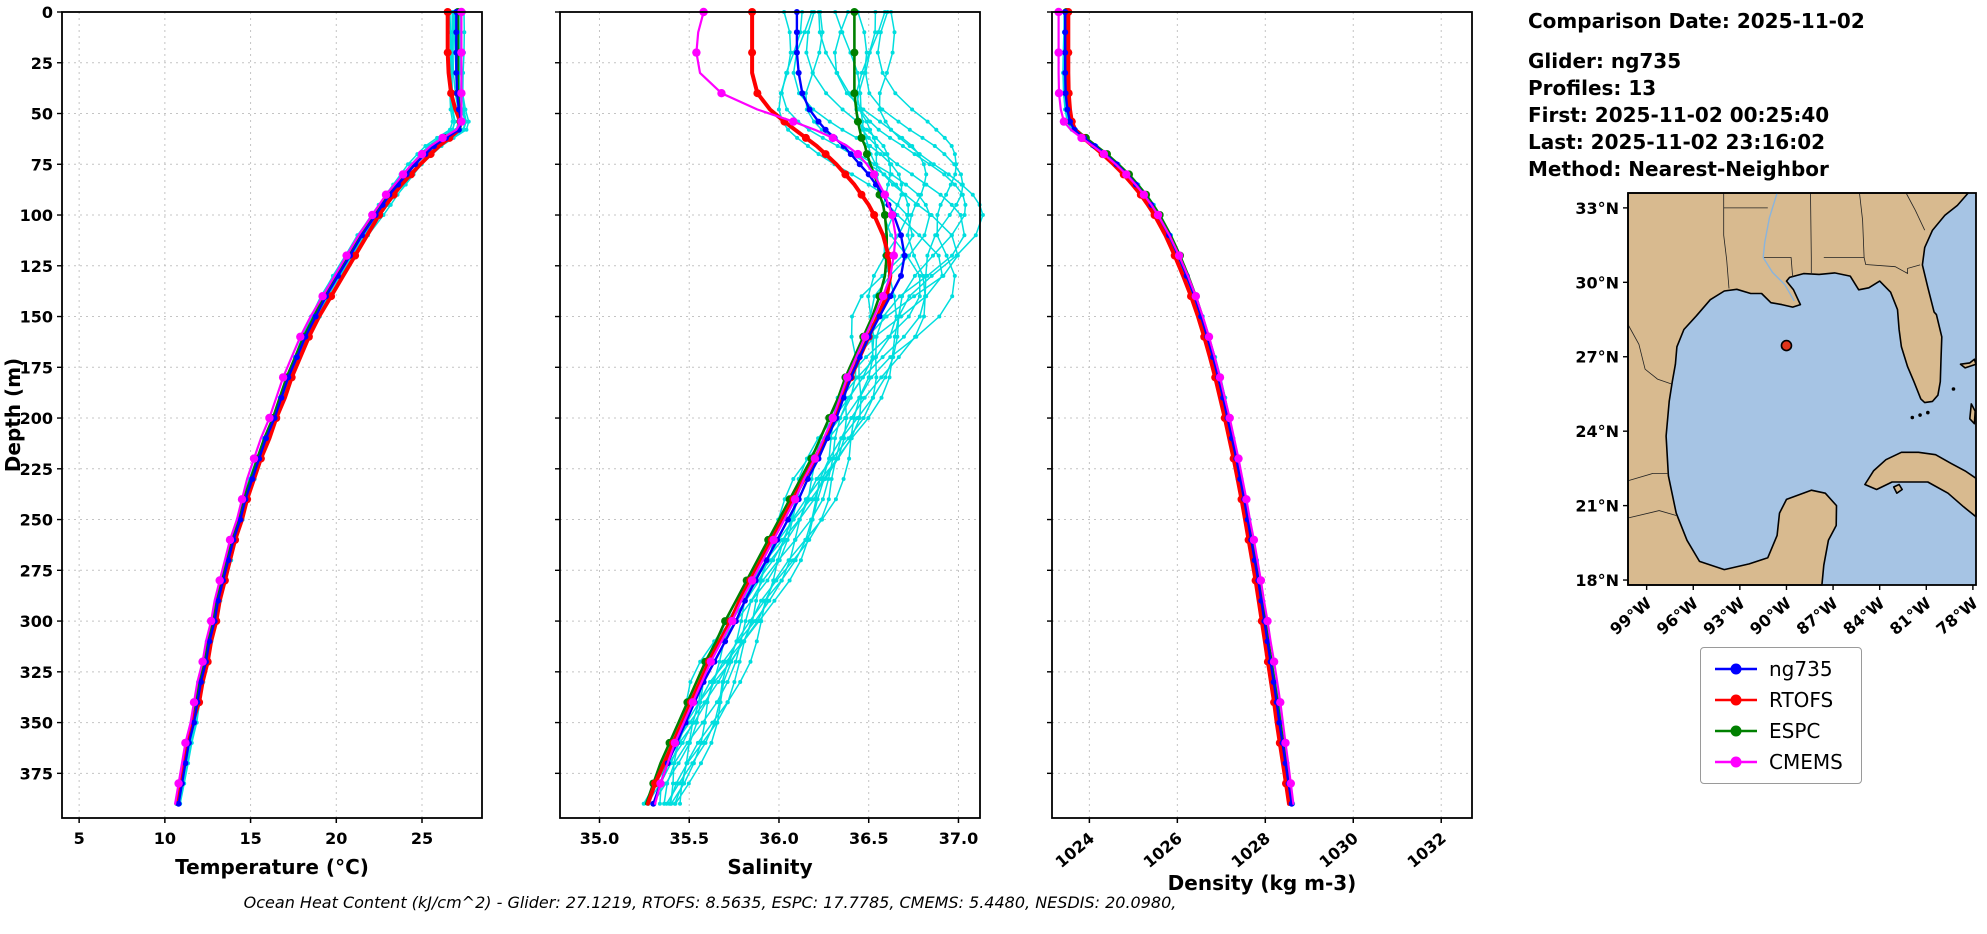 Image resolution: width=1987 pixels, height=934 pixels. What do you see at coordinates (1957, 616) in the screenshot?
I see `svg-text: 78°W` at bounding box center [1957, 616].